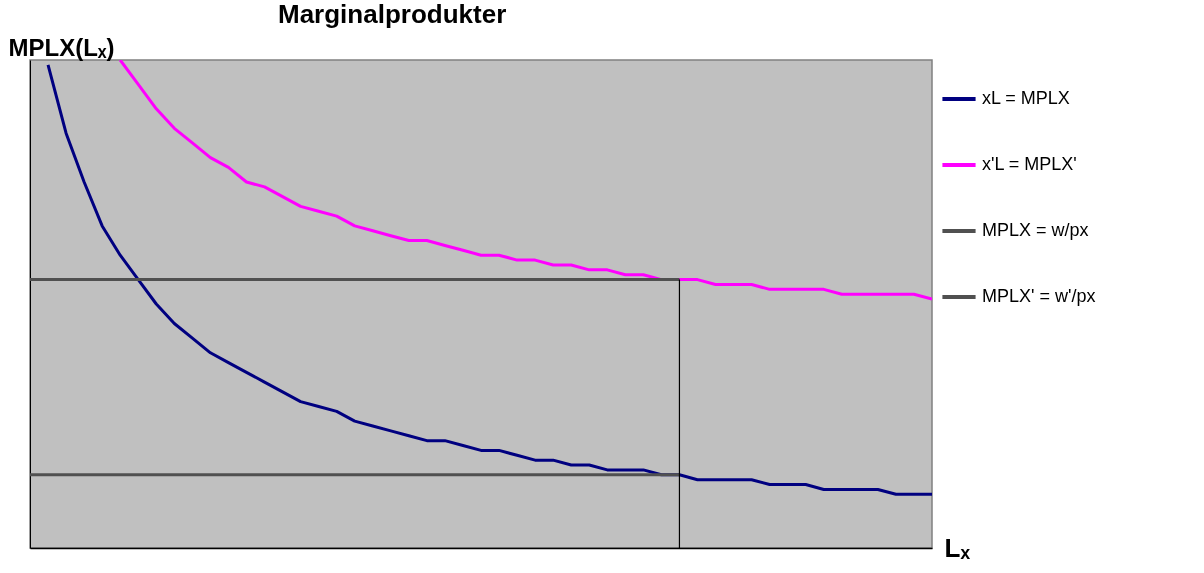 The width and height of the screenshot is (1204, 573). Describe the element at coordinates (1029, 164) in the screenshot. I see `legend-label: x'L = MPLX'` at that location.